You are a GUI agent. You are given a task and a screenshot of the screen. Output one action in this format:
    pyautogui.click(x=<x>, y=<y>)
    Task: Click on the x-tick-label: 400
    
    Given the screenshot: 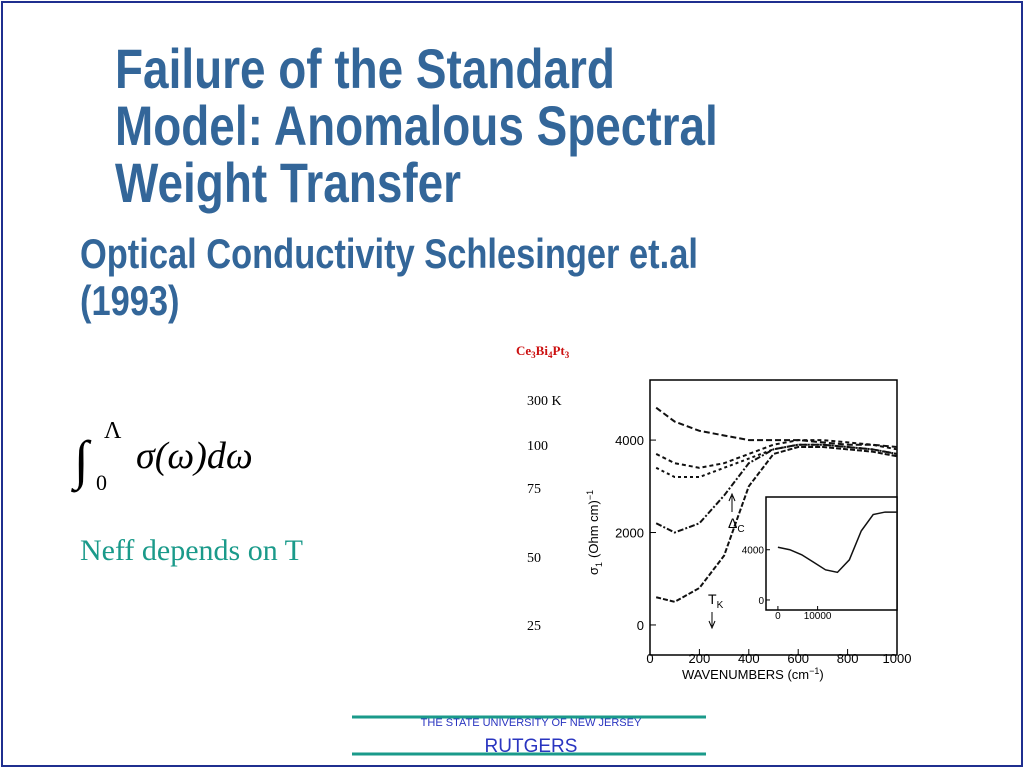 What is the action you would take?
    pyautogui.click(x=749, y=658)
    